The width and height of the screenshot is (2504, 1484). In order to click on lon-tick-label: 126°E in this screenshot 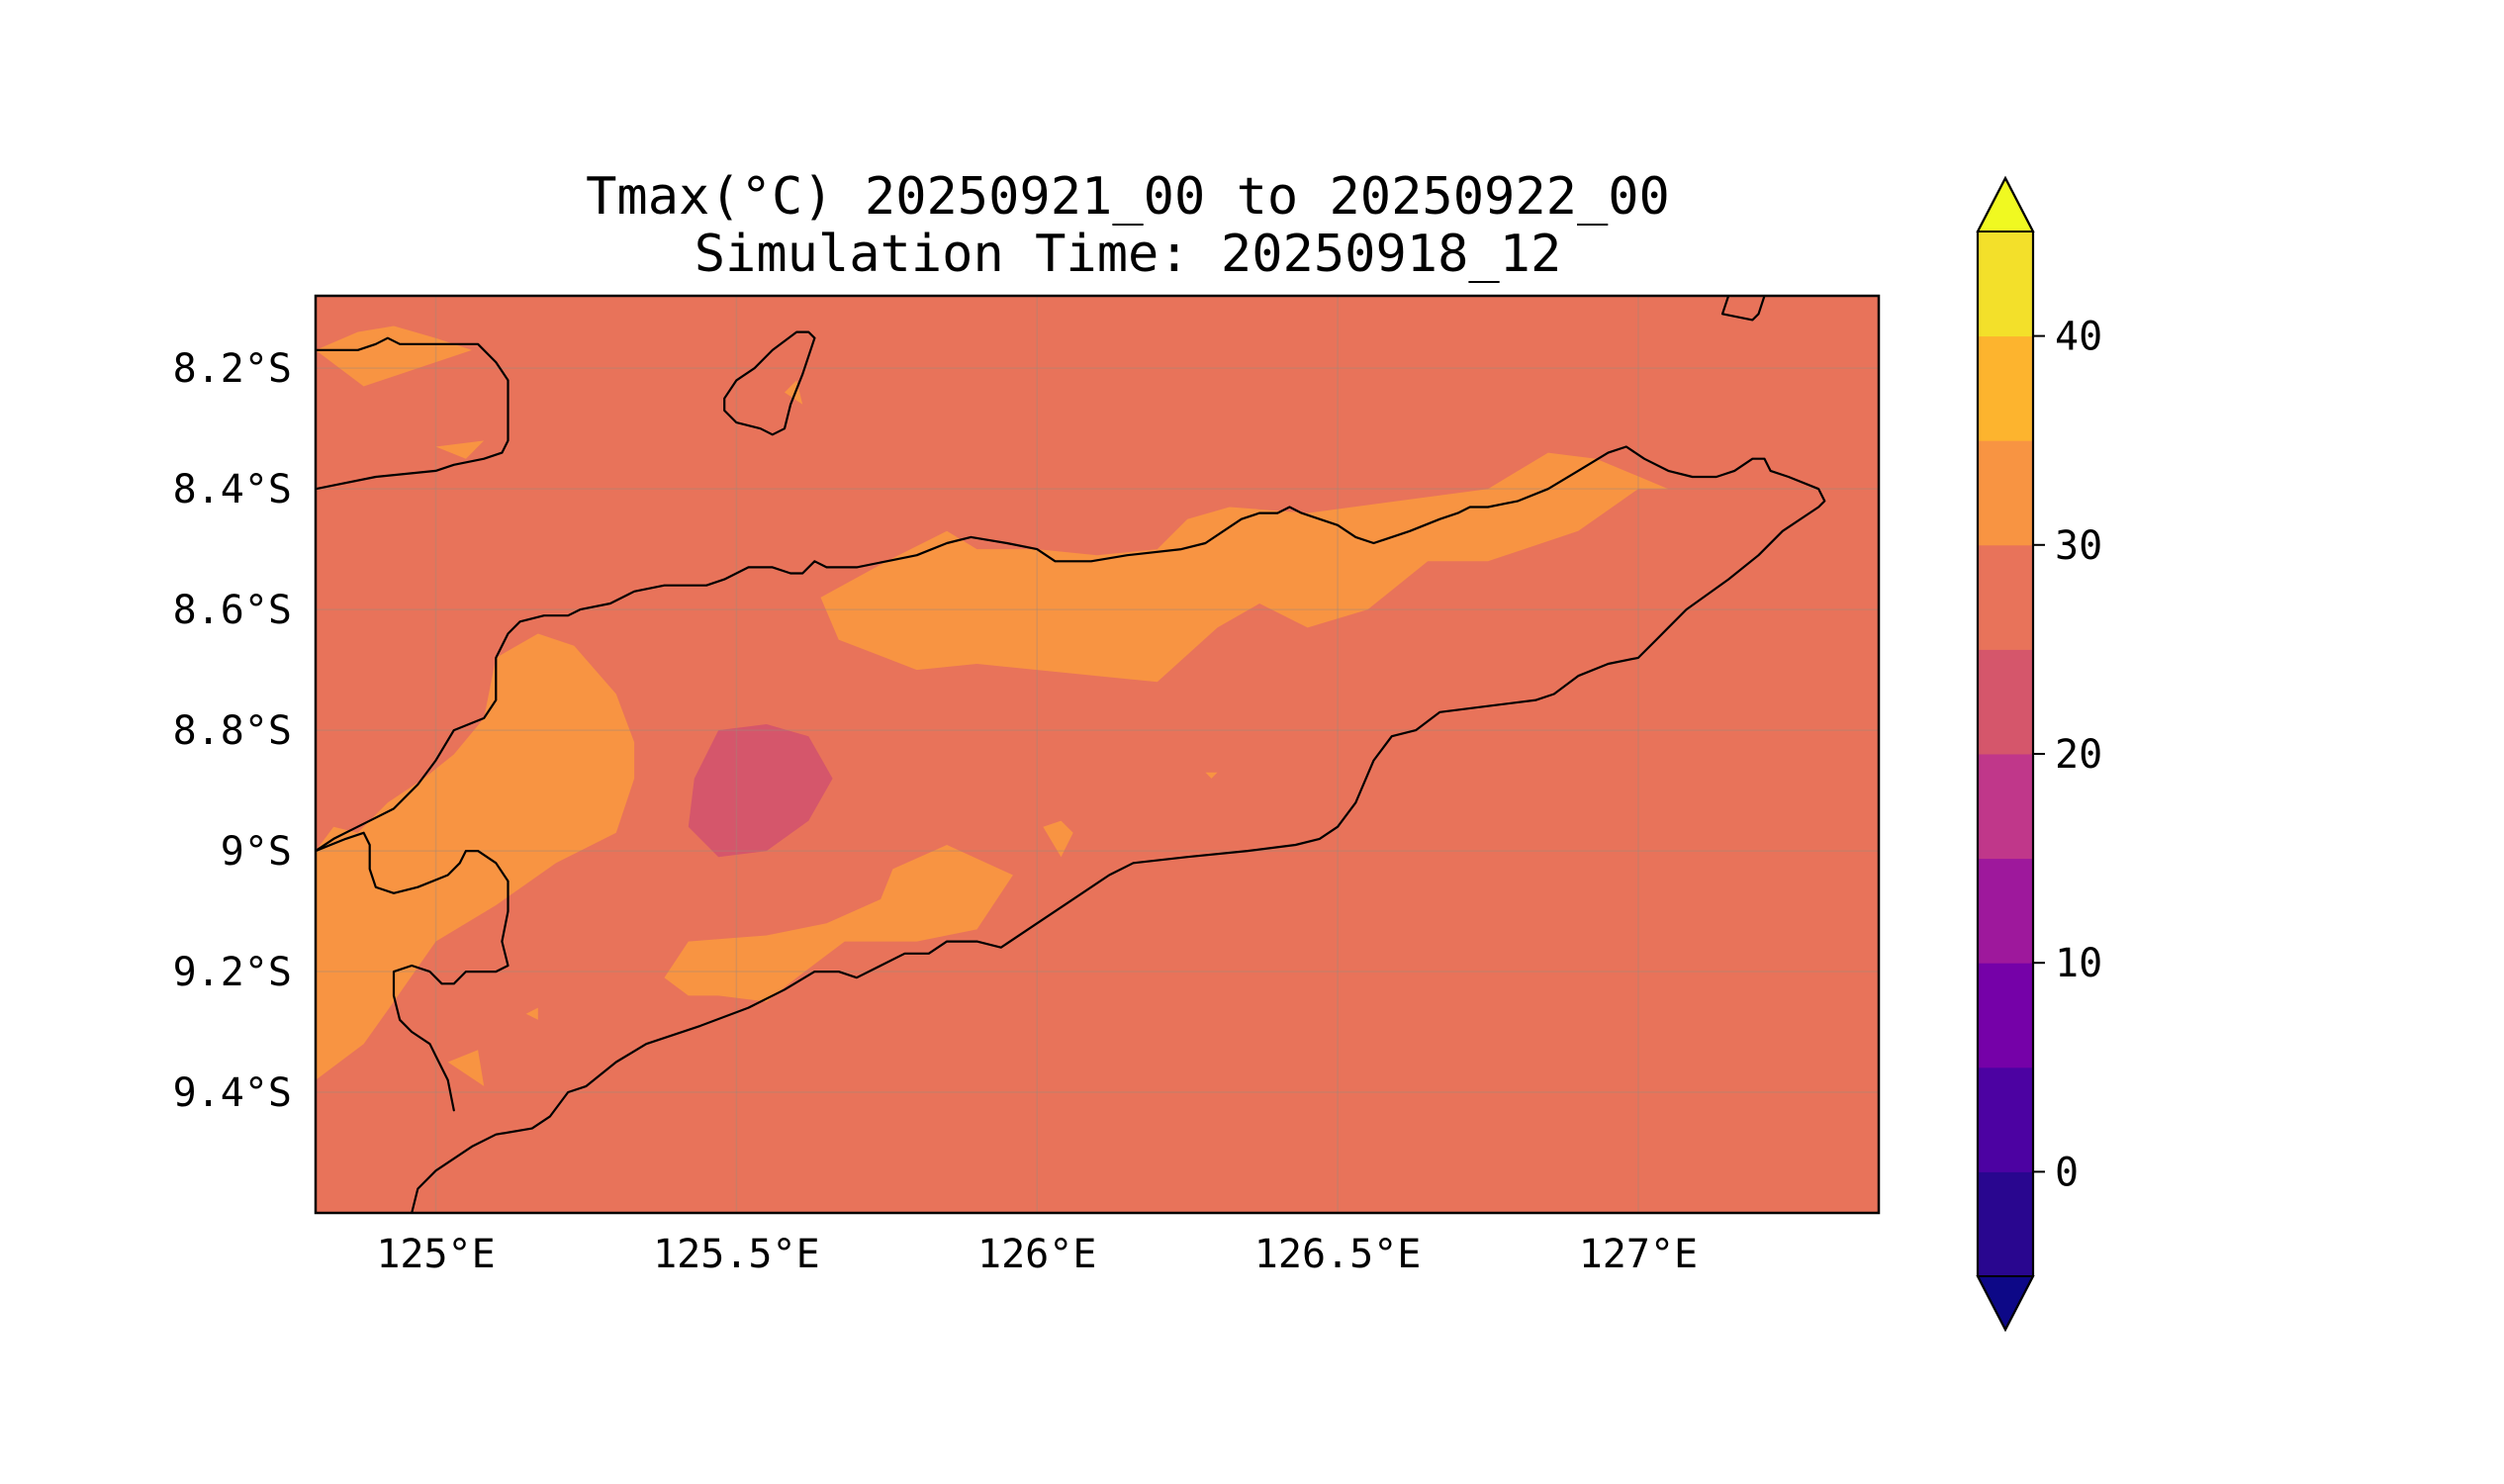, I will do `click(1036, 1254)`.